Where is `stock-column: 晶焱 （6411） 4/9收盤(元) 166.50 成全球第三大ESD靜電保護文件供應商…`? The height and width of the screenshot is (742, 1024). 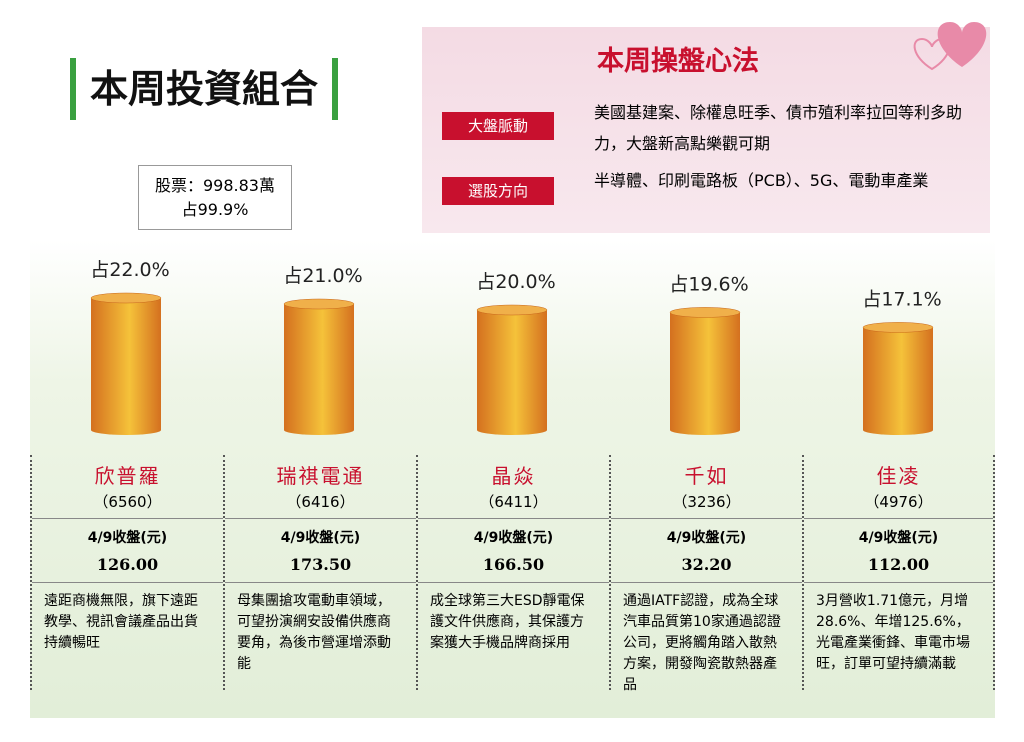 stock-column: 晶焱 （6411） 4/9收盤(元) 166.50 成全球第三大ESD靜電保護文件供應商… is located at coordinates (512, 572).